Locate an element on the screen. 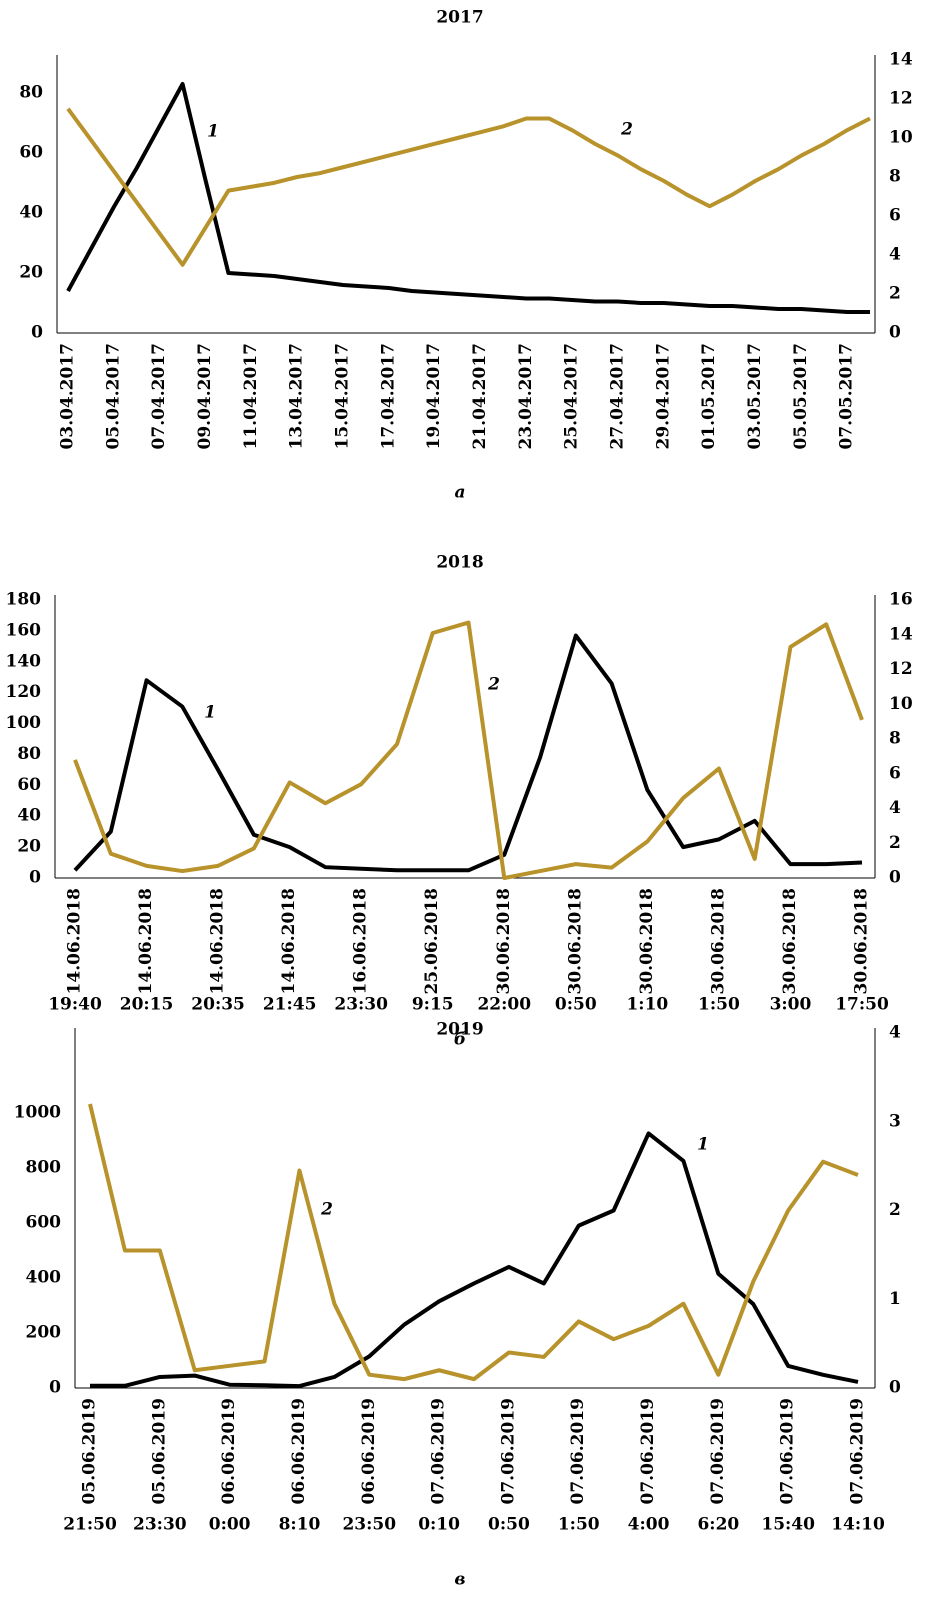 Image resolution: width=950 pixels, height=1599 pixels. x-tick-label: 25.04.2017 is located at coordinates (572, 396).